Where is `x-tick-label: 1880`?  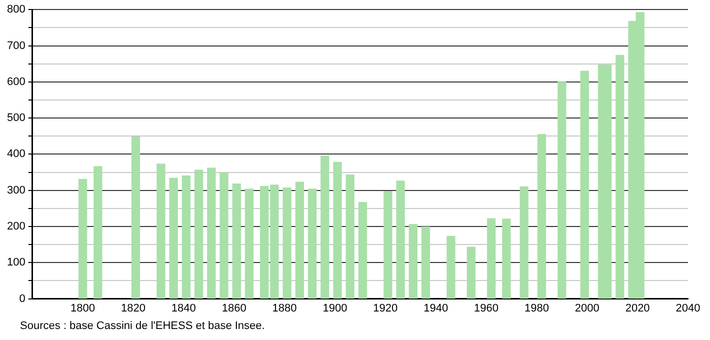
x-tick-label: 1880 is located at coordinates (284, 308).